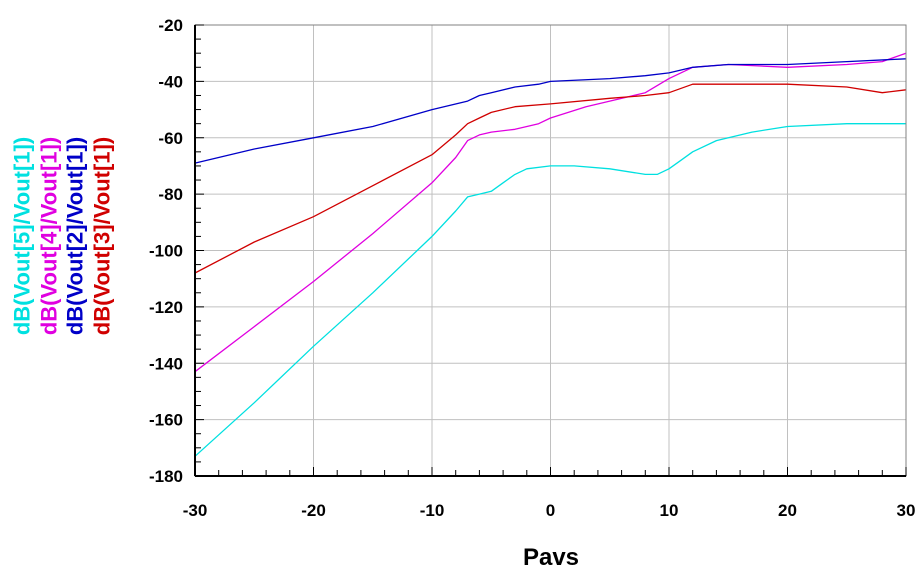 This screenshot has width=924, height=570. Describe the element at coordinates (75, 236) in the screenshot. I see `legend-entry-3: dB(Vout[2]/Vout[1])` at that location.